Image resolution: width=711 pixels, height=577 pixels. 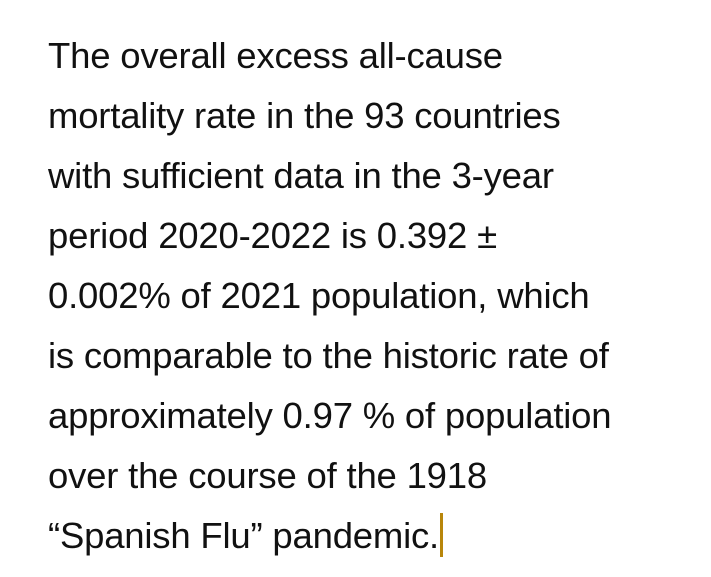 I want to click on text-line-7: approximately 0.97 % of population, so click(x=330, y=415).